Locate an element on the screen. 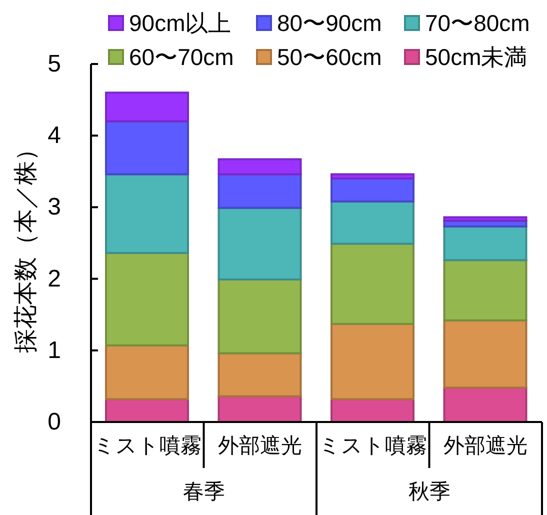 This screenshot has height=515, width=547. y-tick-label: 4 is located at coordinates (54, 136).